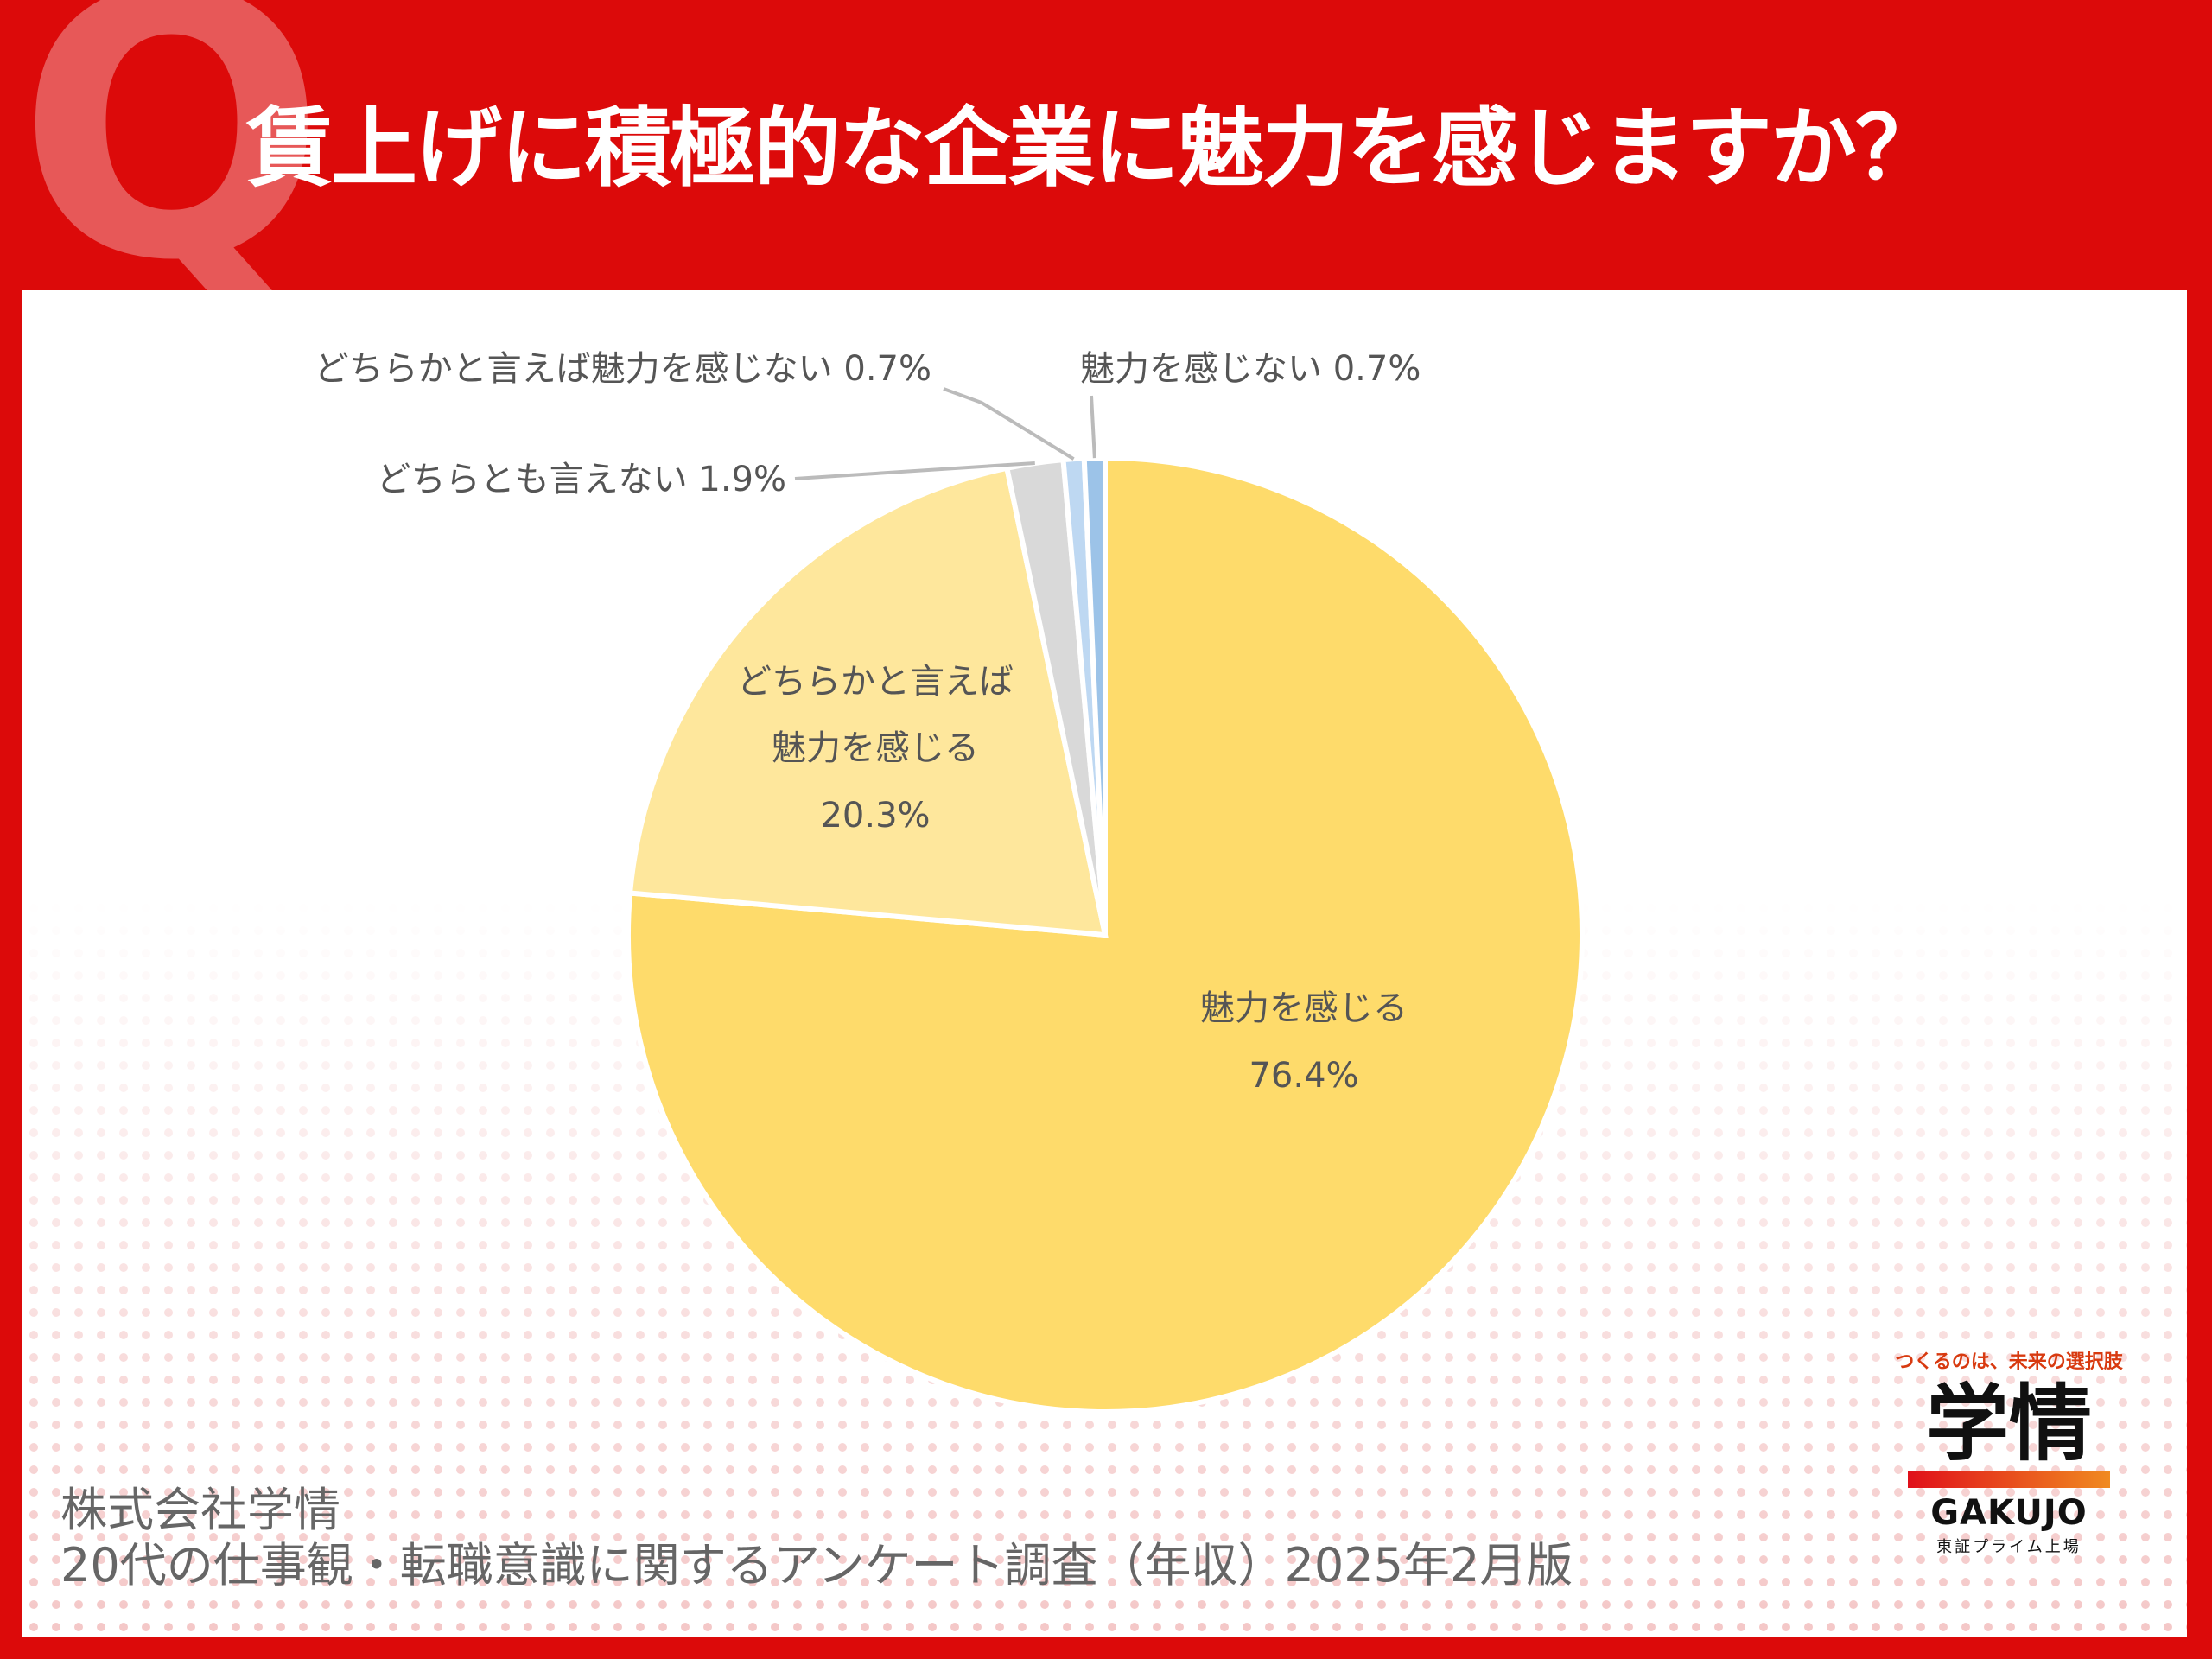  I want to click on slice-label-4: どちらかと言えば魅力を感じない 0.7%, so click(623, 369).